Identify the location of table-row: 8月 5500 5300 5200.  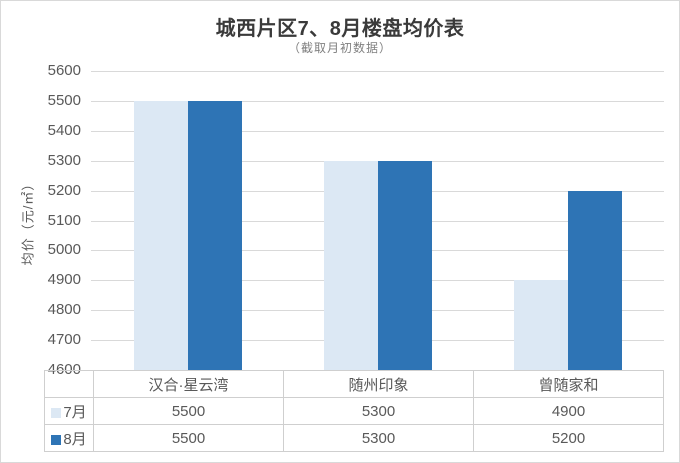
(354, 438).